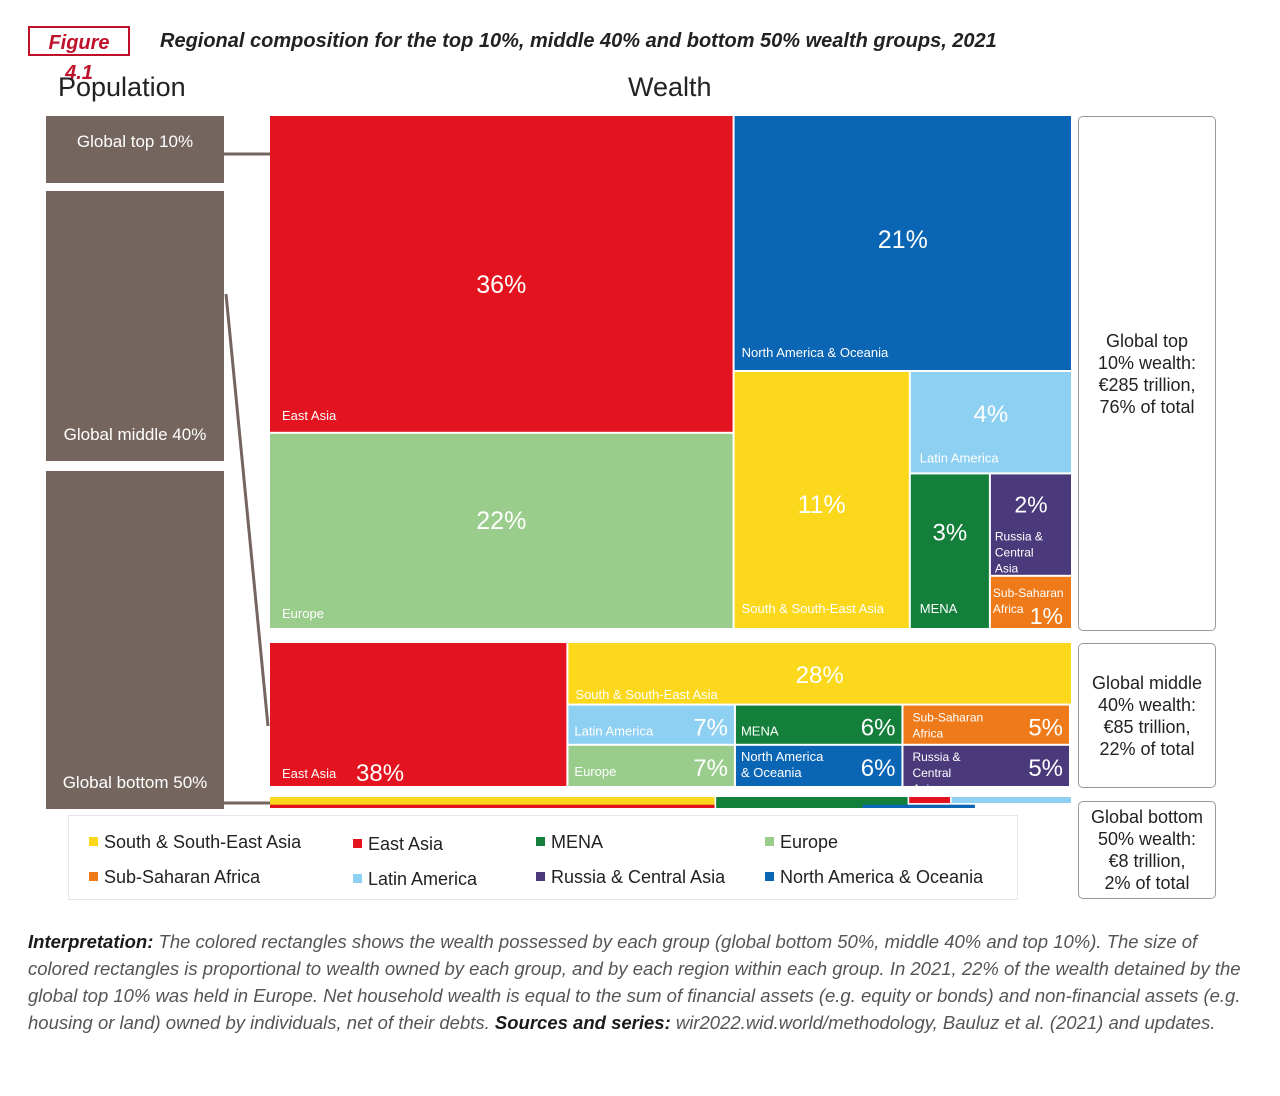  Describe the element at coordinates (303, 613) in the screenshot. I see `region-label-top-europe: Europe` at that location.